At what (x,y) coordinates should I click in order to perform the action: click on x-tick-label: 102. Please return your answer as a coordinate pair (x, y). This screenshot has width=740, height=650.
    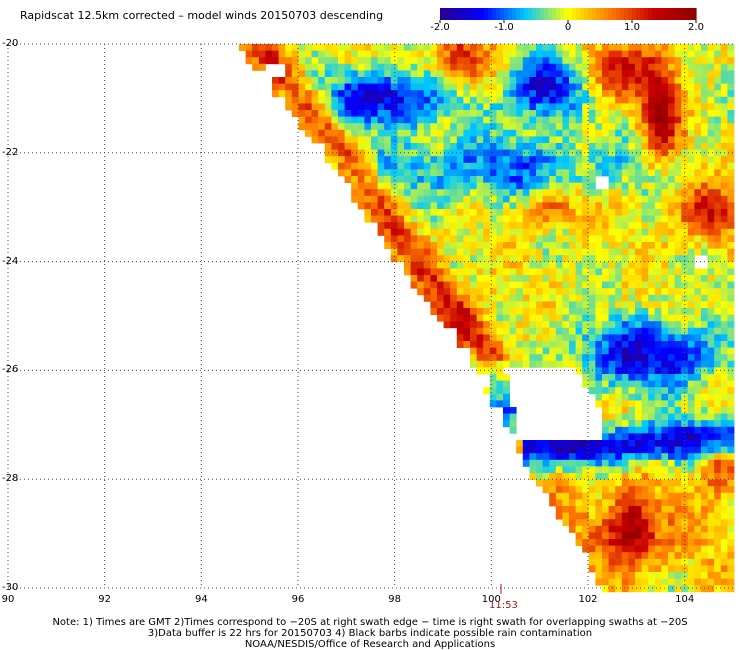
    Looking at the image, I should click on (588, 599).